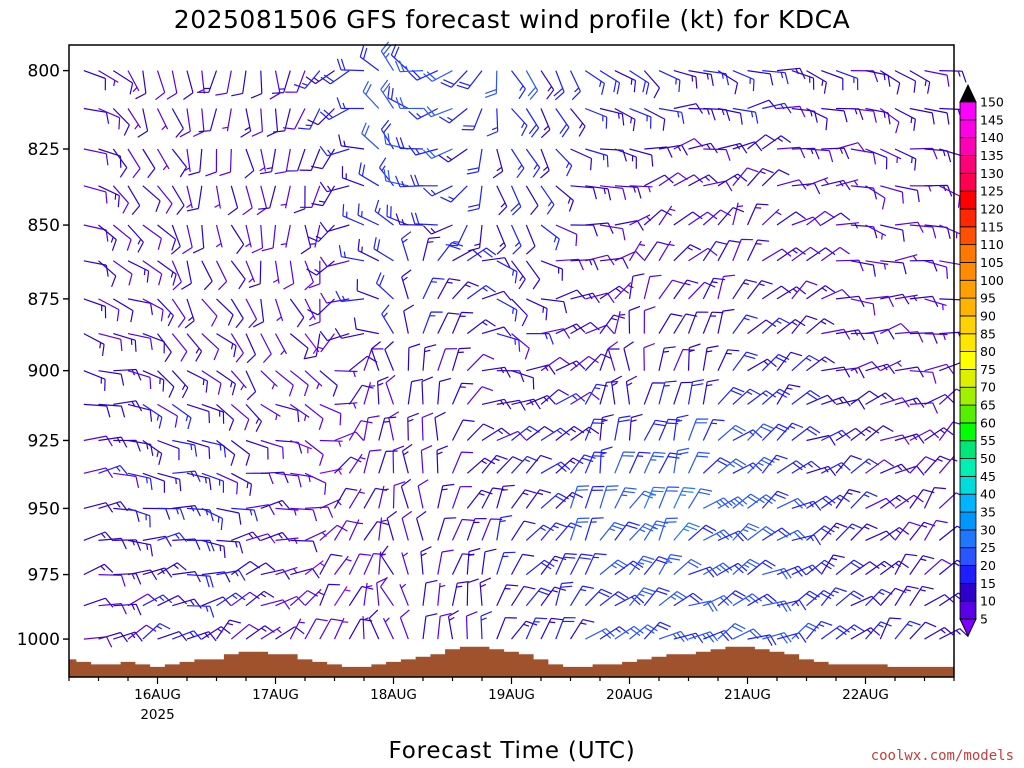 Image resolution: width=1024 pixels, height=768 pixels. Describe the element at coordinates (988, 565) in the screenshot. I see `colorbar-label: 20` at that location.